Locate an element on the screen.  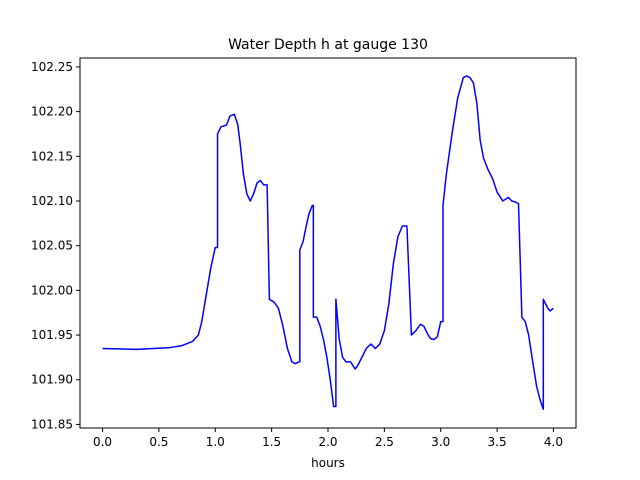
x-axis: 0.0 0.5 1.0 1.5 2.0 2.5 3.0 3.5 4.0 is located at coordinates (328, 438).